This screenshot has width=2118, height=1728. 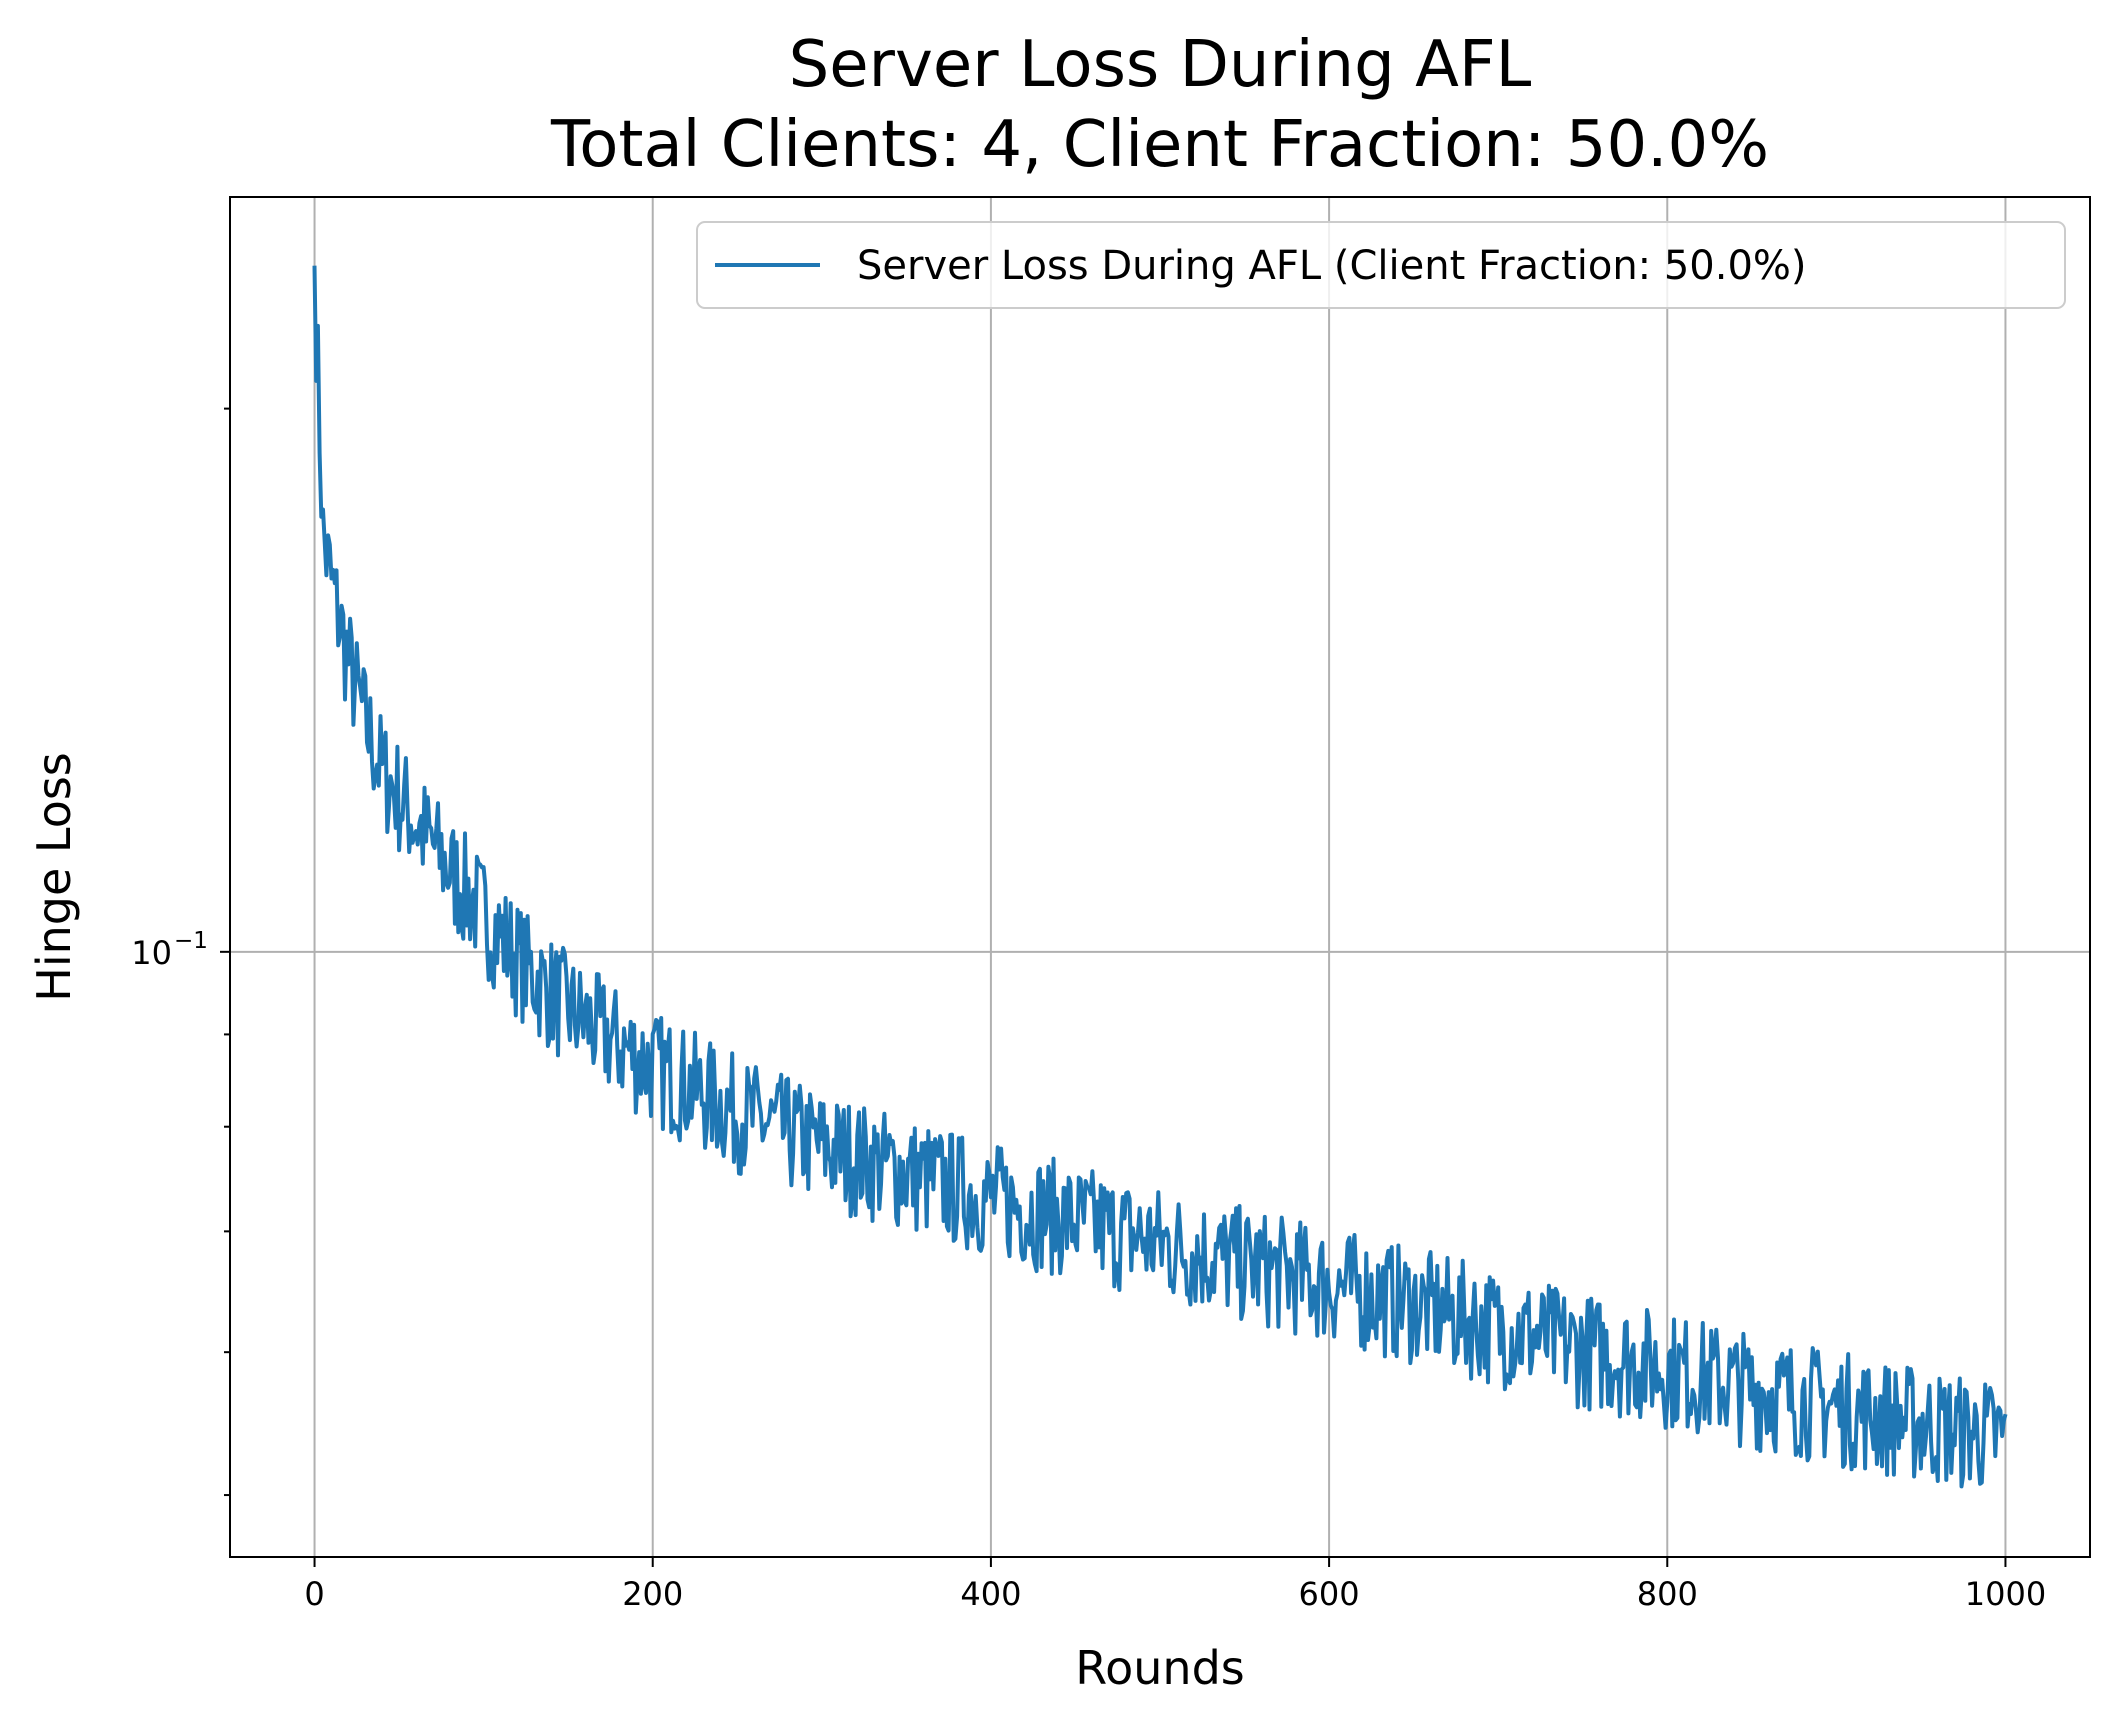 I want to click on chart-title-line-1: Server Loss During AFL, so click(x=1160, y=65).